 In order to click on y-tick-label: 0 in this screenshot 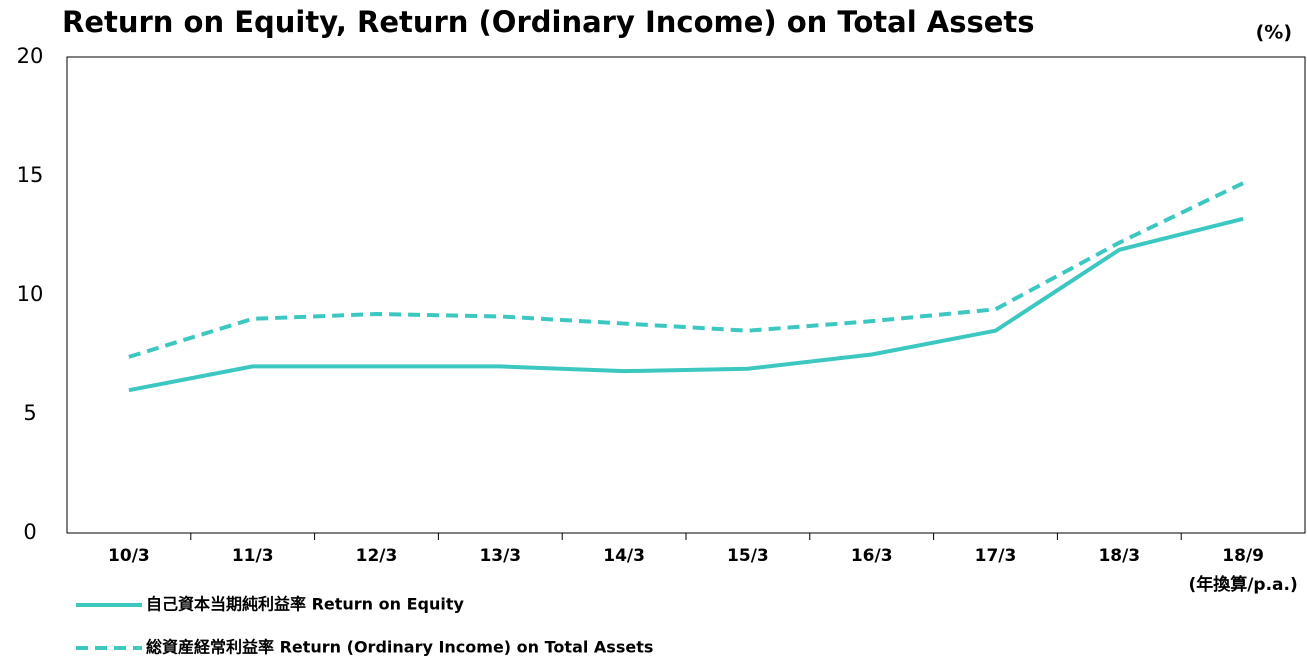, I will do `click(29, 532)`.